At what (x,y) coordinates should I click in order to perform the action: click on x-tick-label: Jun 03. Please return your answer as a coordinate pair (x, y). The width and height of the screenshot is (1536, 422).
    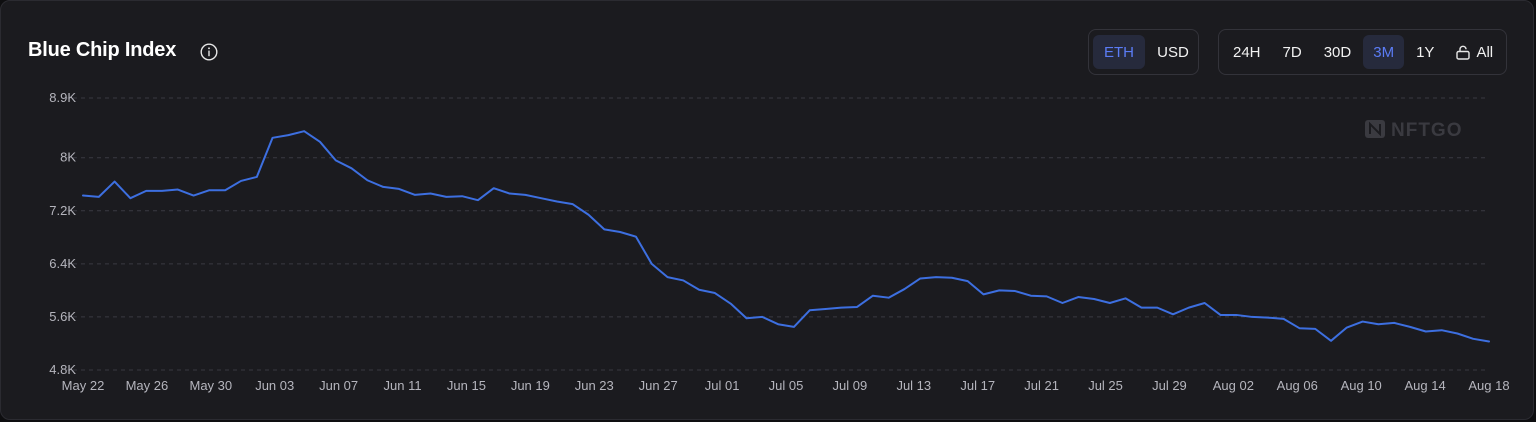
    Looking at the image, I should click on (274, 385).